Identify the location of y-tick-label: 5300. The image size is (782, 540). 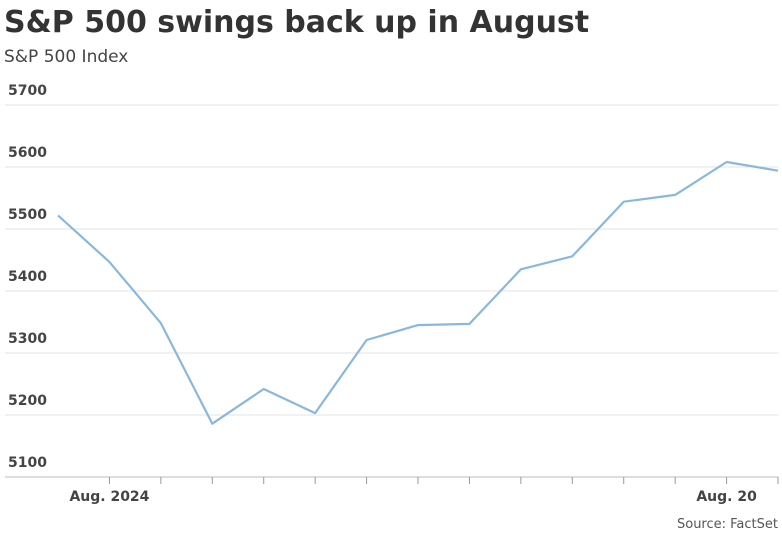
(27, 339).